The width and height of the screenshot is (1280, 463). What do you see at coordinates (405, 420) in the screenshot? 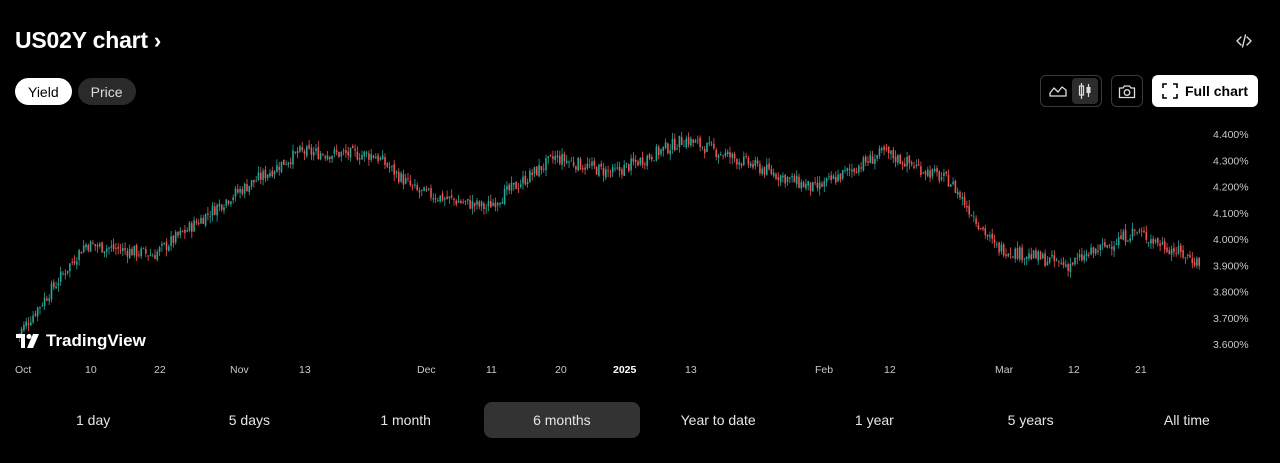
I see `range-1-month: 1 month` at bounding box center [405, 420].